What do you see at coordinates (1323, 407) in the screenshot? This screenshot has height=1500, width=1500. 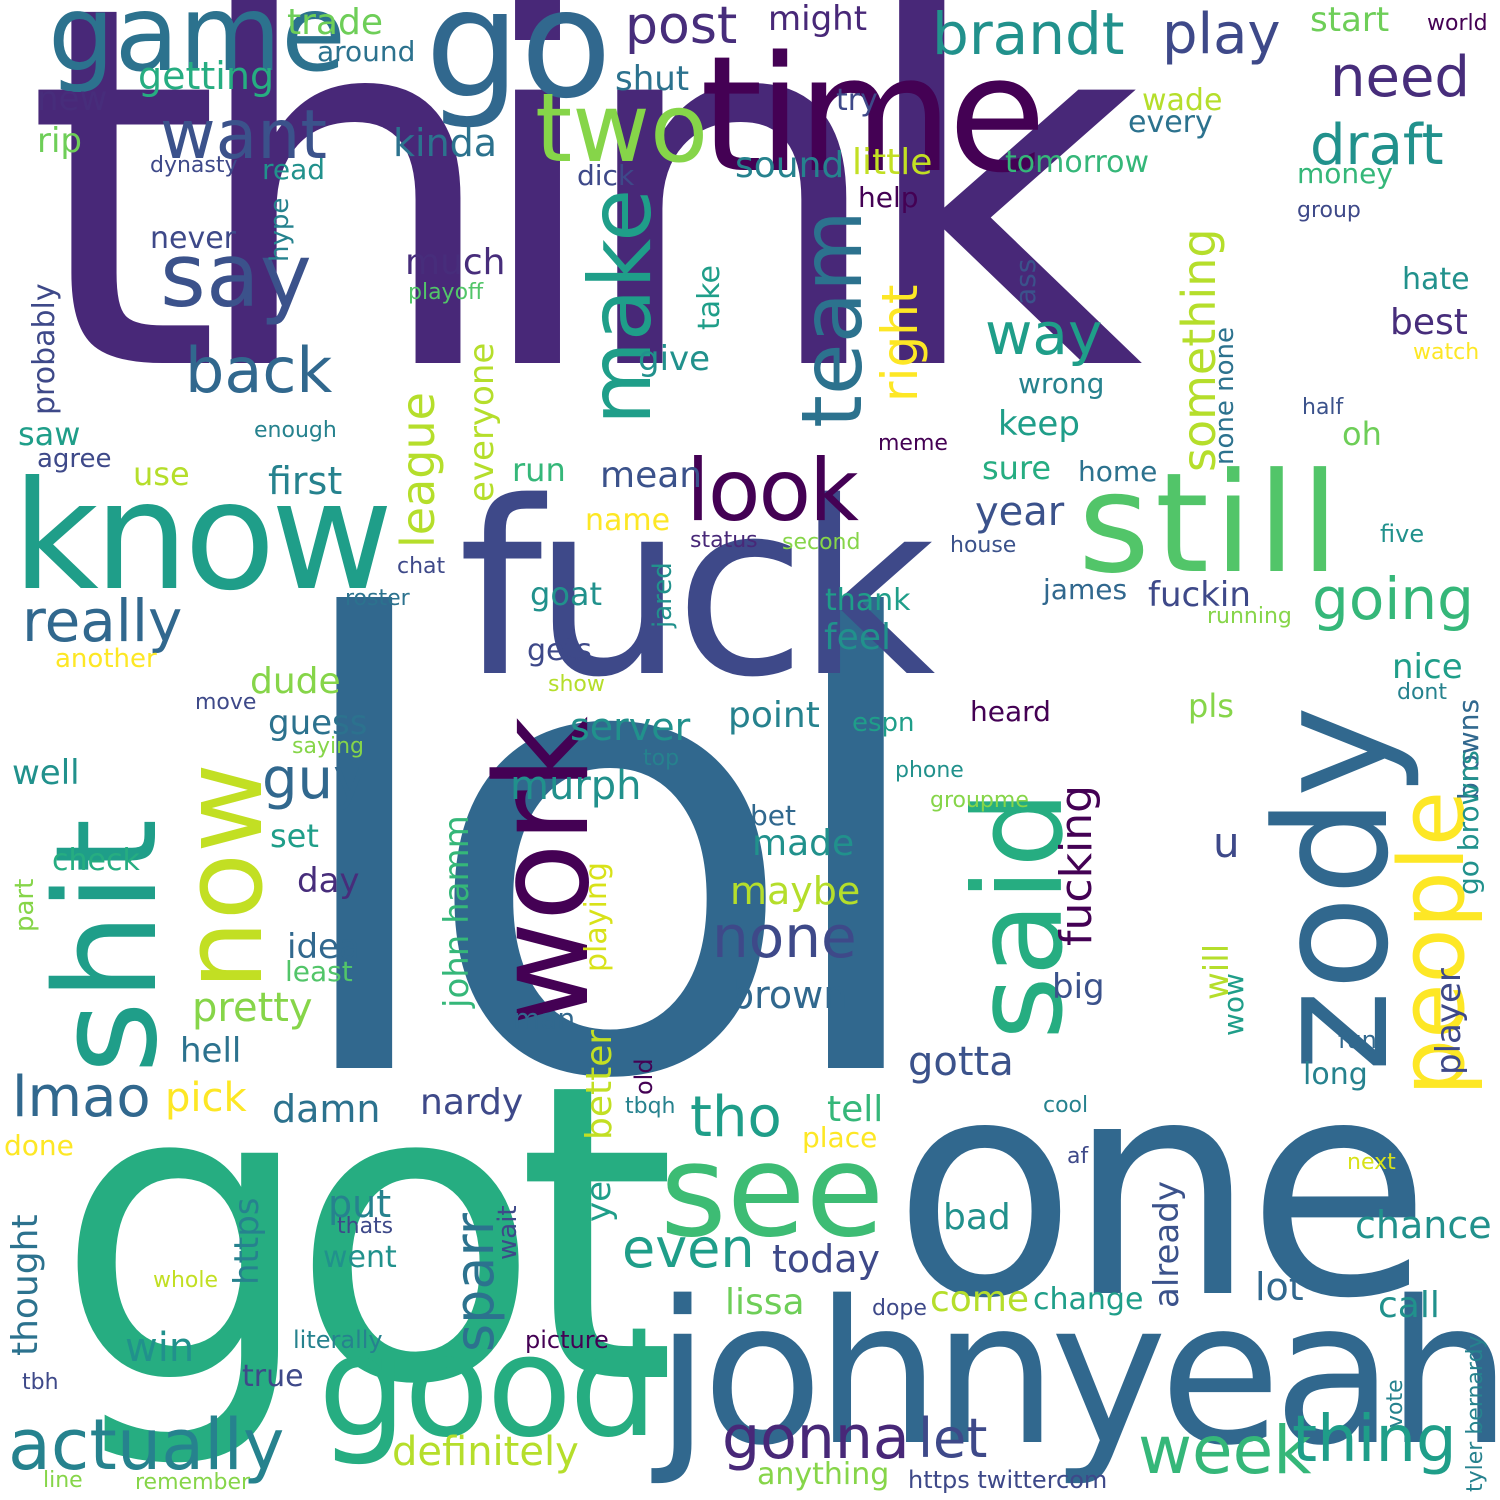 I see `cloud-word: half` at bounding box center [1323, 407].